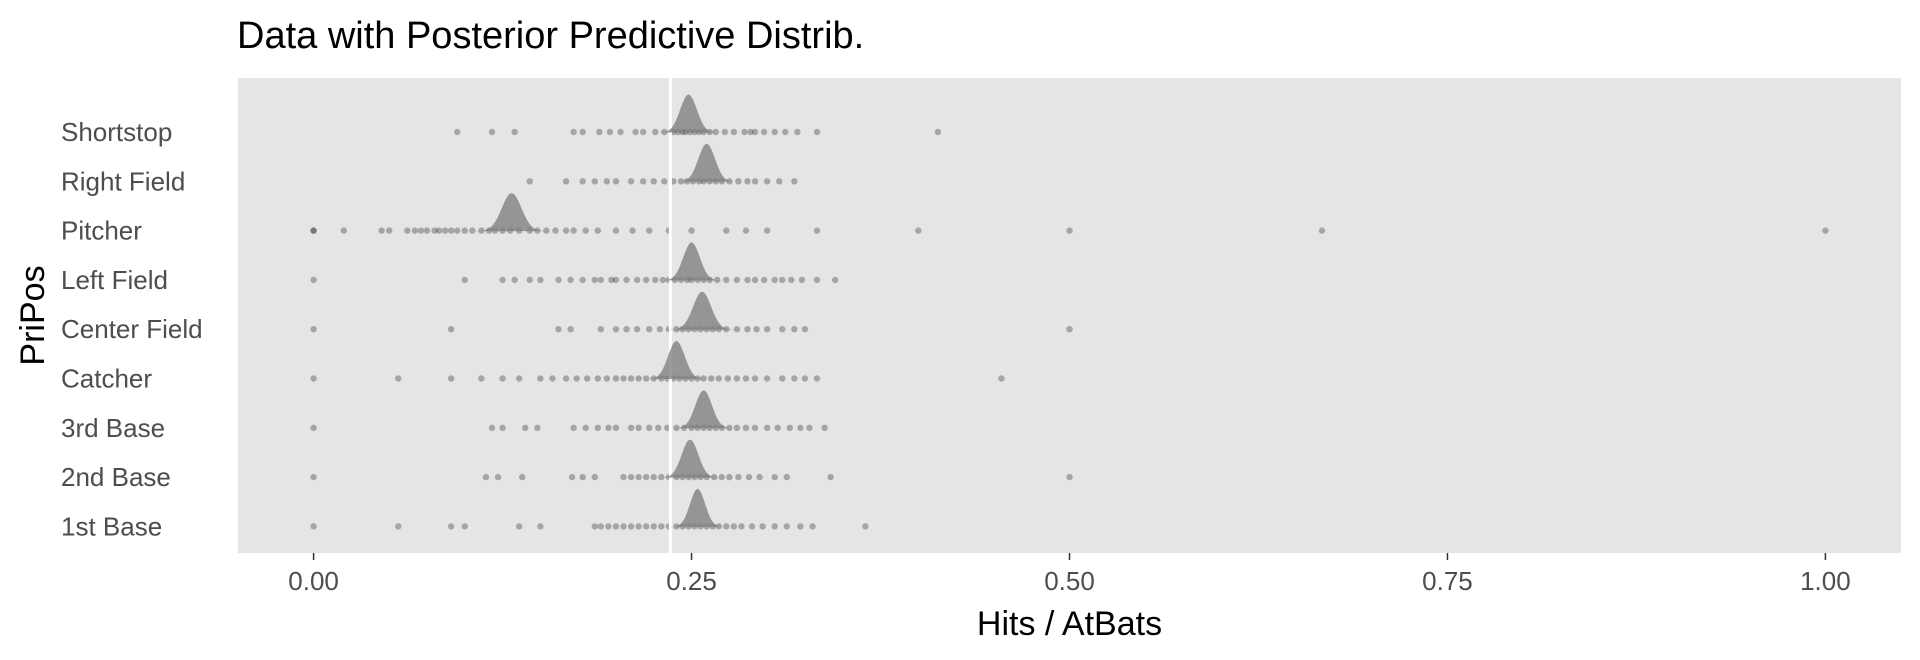 This screenshot has height=660, width=1920. What do you see at coordinates (1069, 624) in the screenshot?
I see `x-axis-title: Hits / AtBats` at bounding box center [1069, 624].